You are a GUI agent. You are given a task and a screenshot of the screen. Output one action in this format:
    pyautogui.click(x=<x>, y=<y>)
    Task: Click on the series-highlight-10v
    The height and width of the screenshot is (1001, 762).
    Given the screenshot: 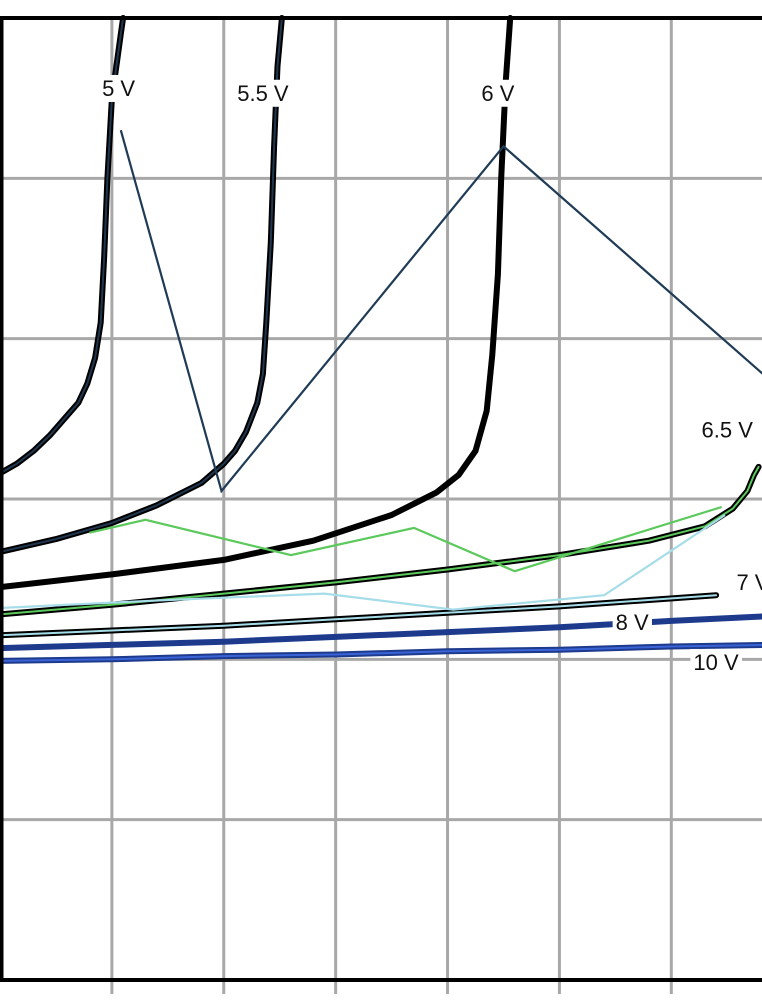 What is the action you would take?
    pyautogui.click(x=381, y=653)
    